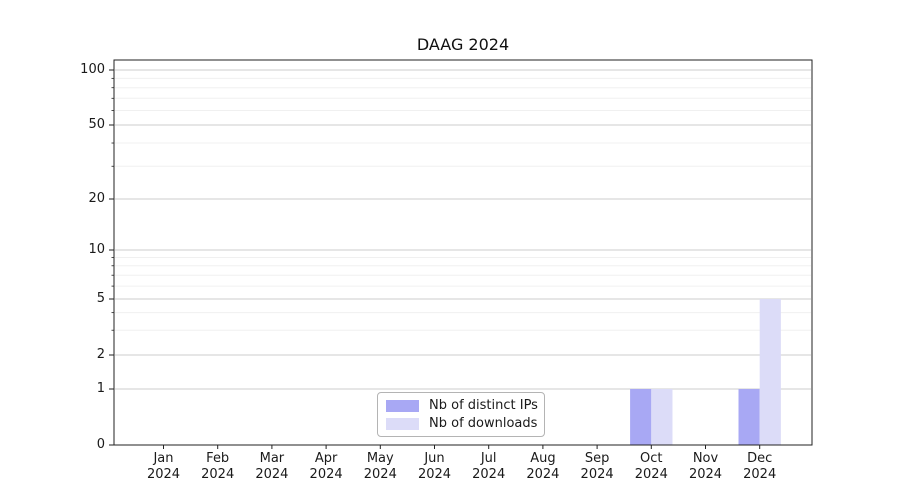 This screenshot has width=900, height=500. I want to click on chart-title: DAAG 2024, so click(463, 44).